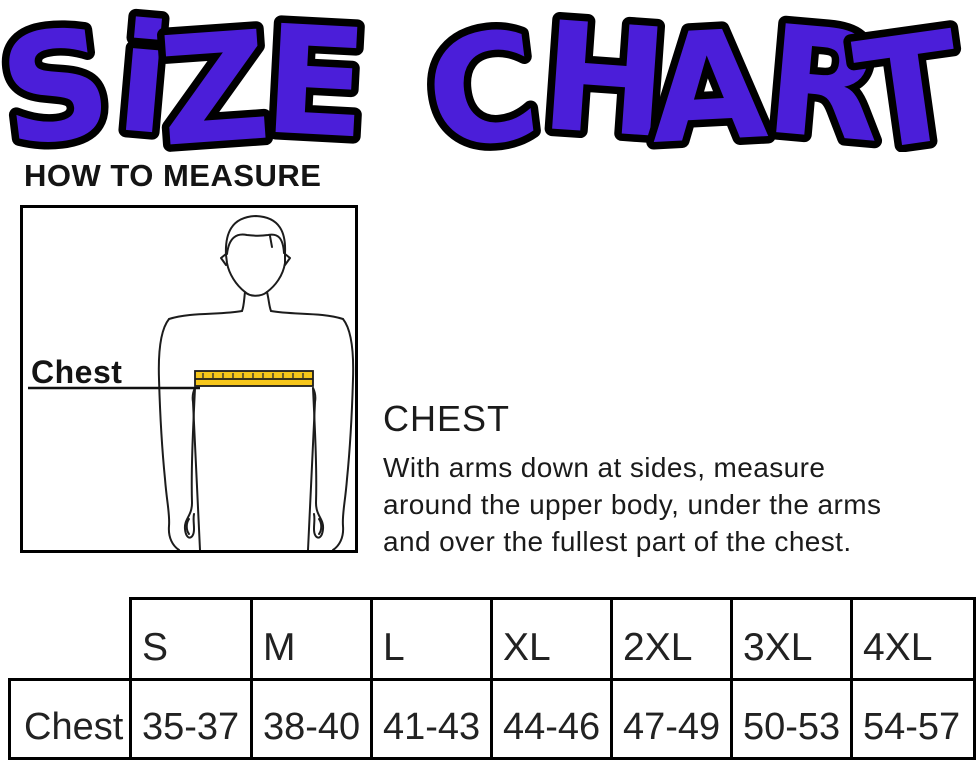 The height and width of the screenshot is (760, 978). I want to click on left-hand-outline, so click(189, 463).